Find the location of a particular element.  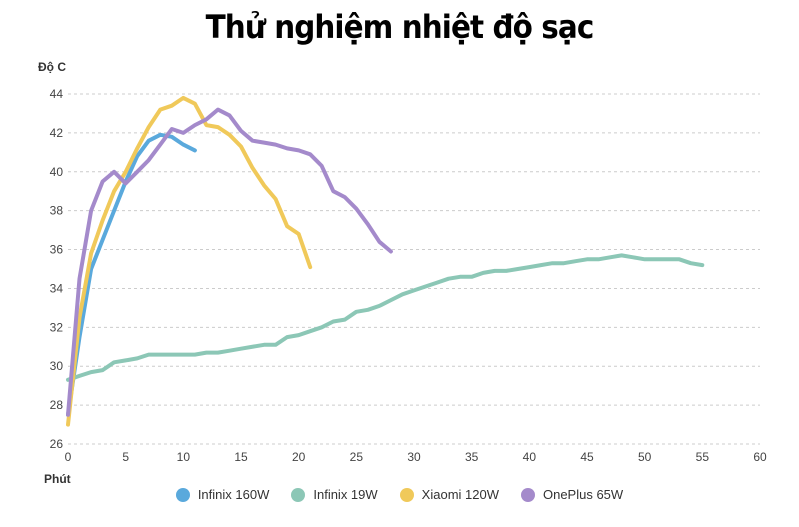

legend-item: Infinix 160W is located at coordinates (222, 494).